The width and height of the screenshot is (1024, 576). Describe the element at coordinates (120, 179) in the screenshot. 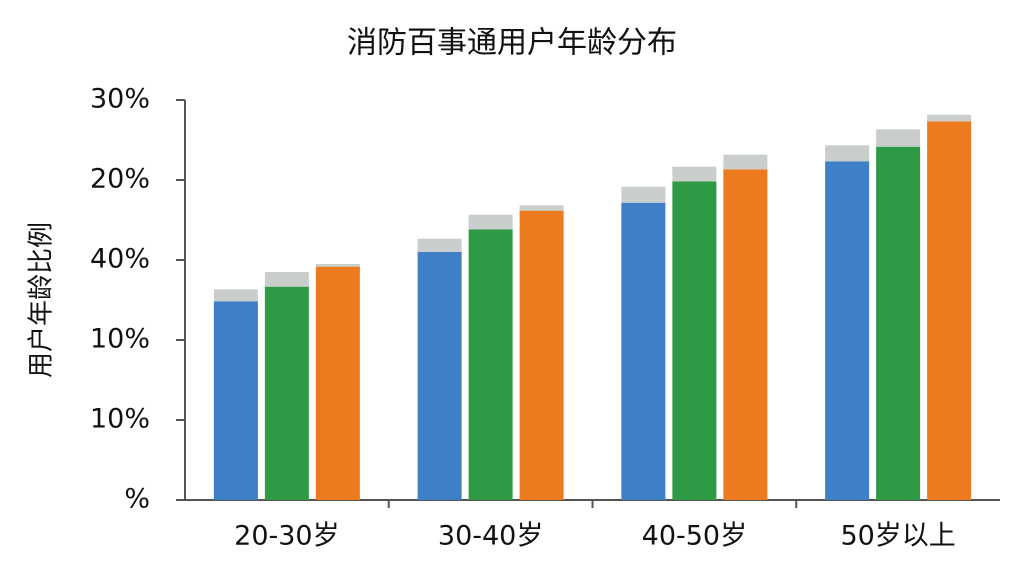

I see `y-tick-label: 20%` at that location.